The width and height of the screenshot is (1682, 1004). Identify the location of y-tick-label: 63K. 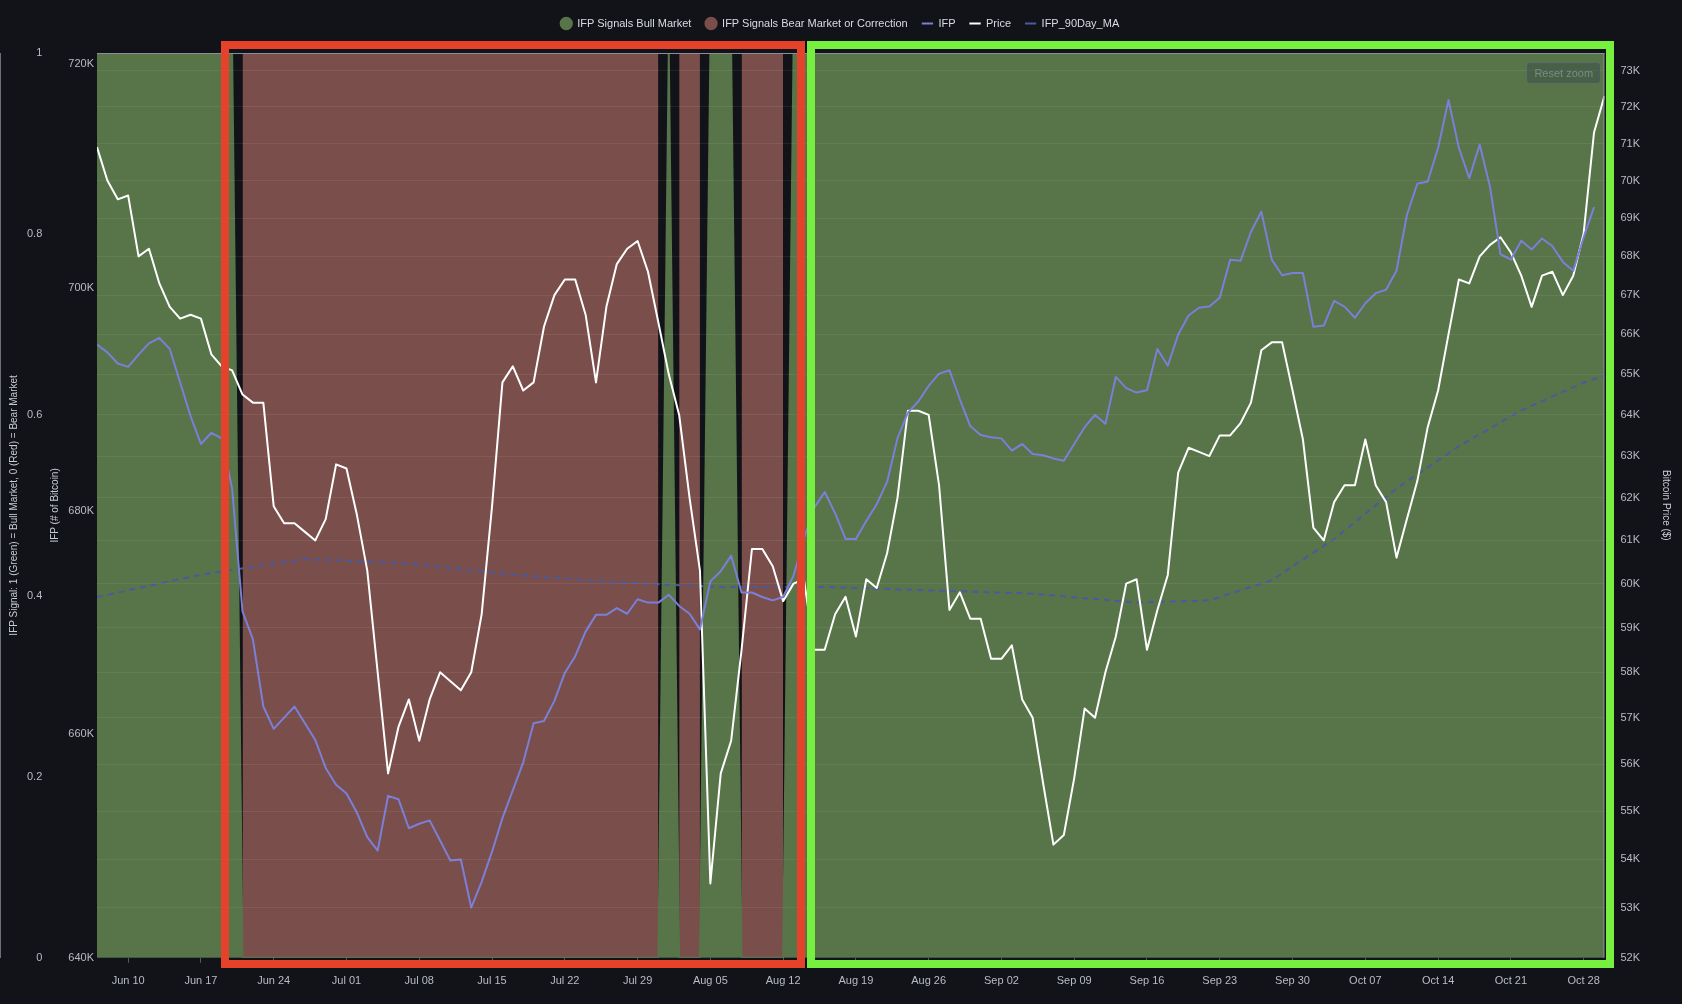
(1630, 455).